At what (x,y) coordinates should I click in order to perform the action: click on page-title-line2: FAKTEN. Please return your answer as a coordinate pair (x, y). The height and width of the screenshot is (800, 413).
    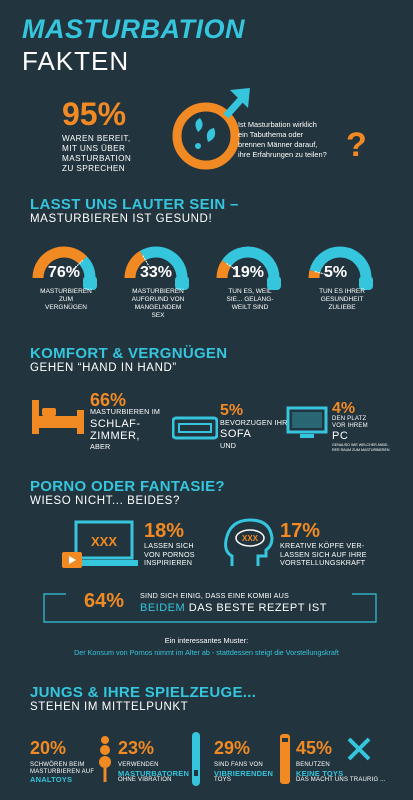
    Looking at the image, I should click on (76, 61).